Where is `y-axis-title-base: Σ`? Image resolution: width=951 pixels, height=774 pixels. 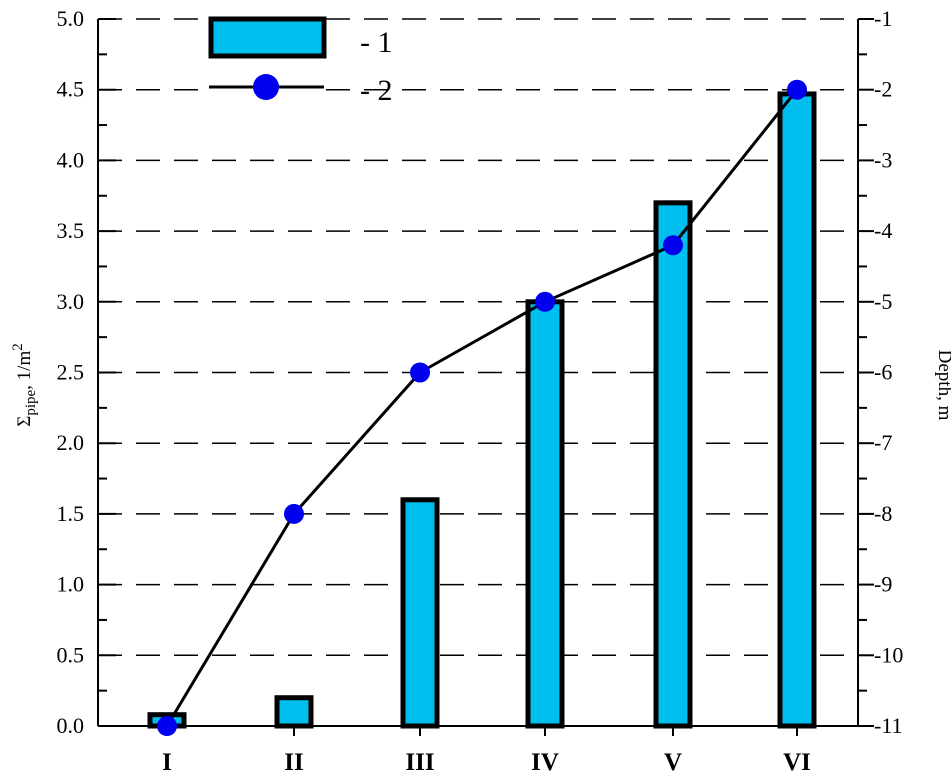
y-axis-title-base: Σ is located at coordinates (24, 421).